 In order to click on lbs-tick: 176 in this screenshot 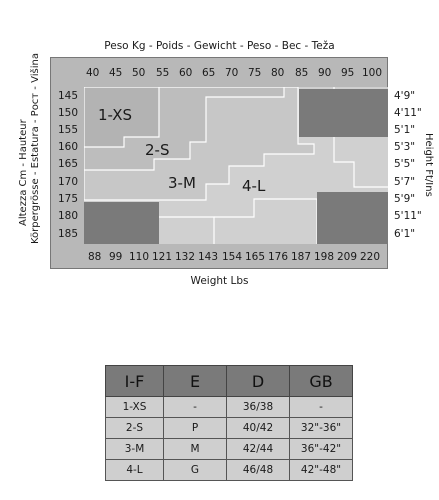, I will do `click(278, 257)`.